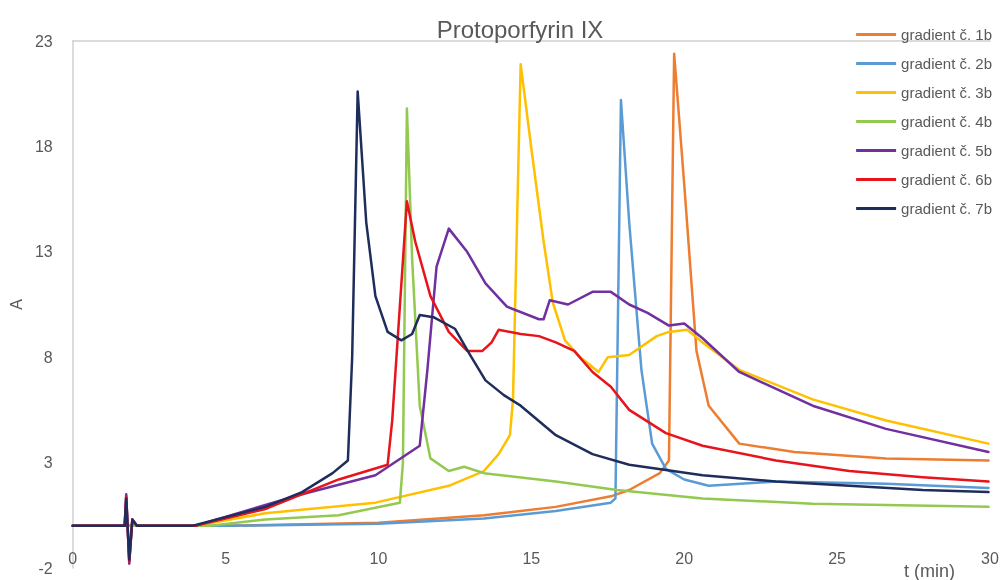 The image size is (1007, 580). Describe the element at coordinates (947, 179) in the screenshot. I see `legend-label: gradient č. 6b` at that location.